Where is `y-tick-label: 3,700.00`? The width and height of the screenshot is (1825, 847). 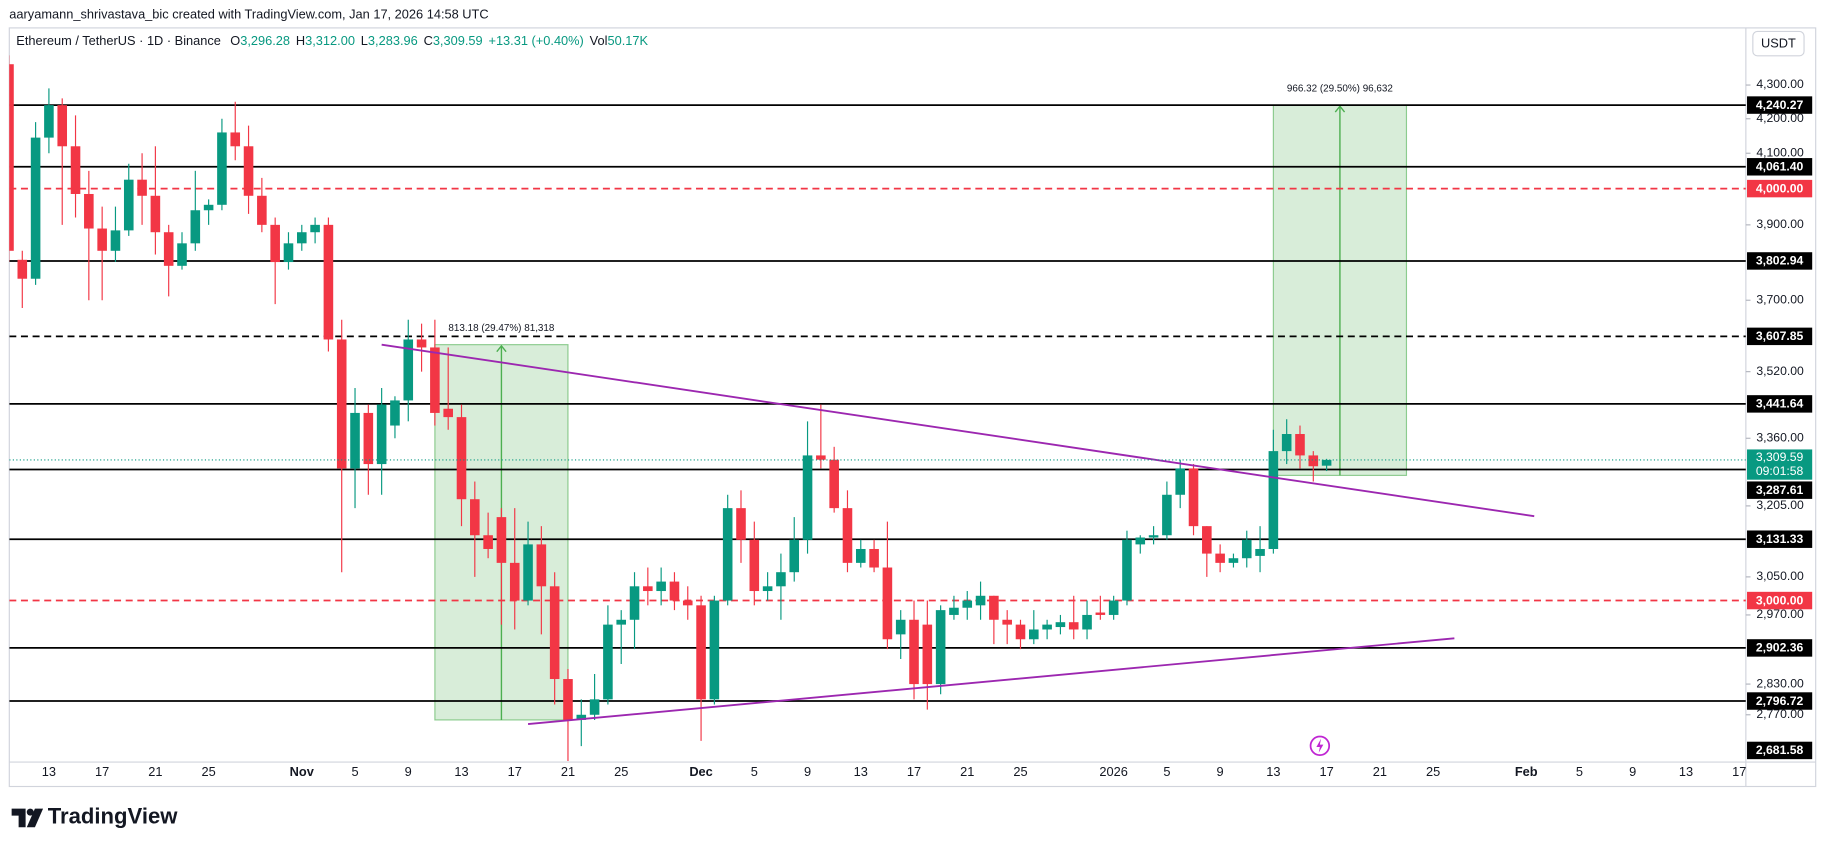 y-tick-label: 3,700.00 is located at coordinates (1780, 299).